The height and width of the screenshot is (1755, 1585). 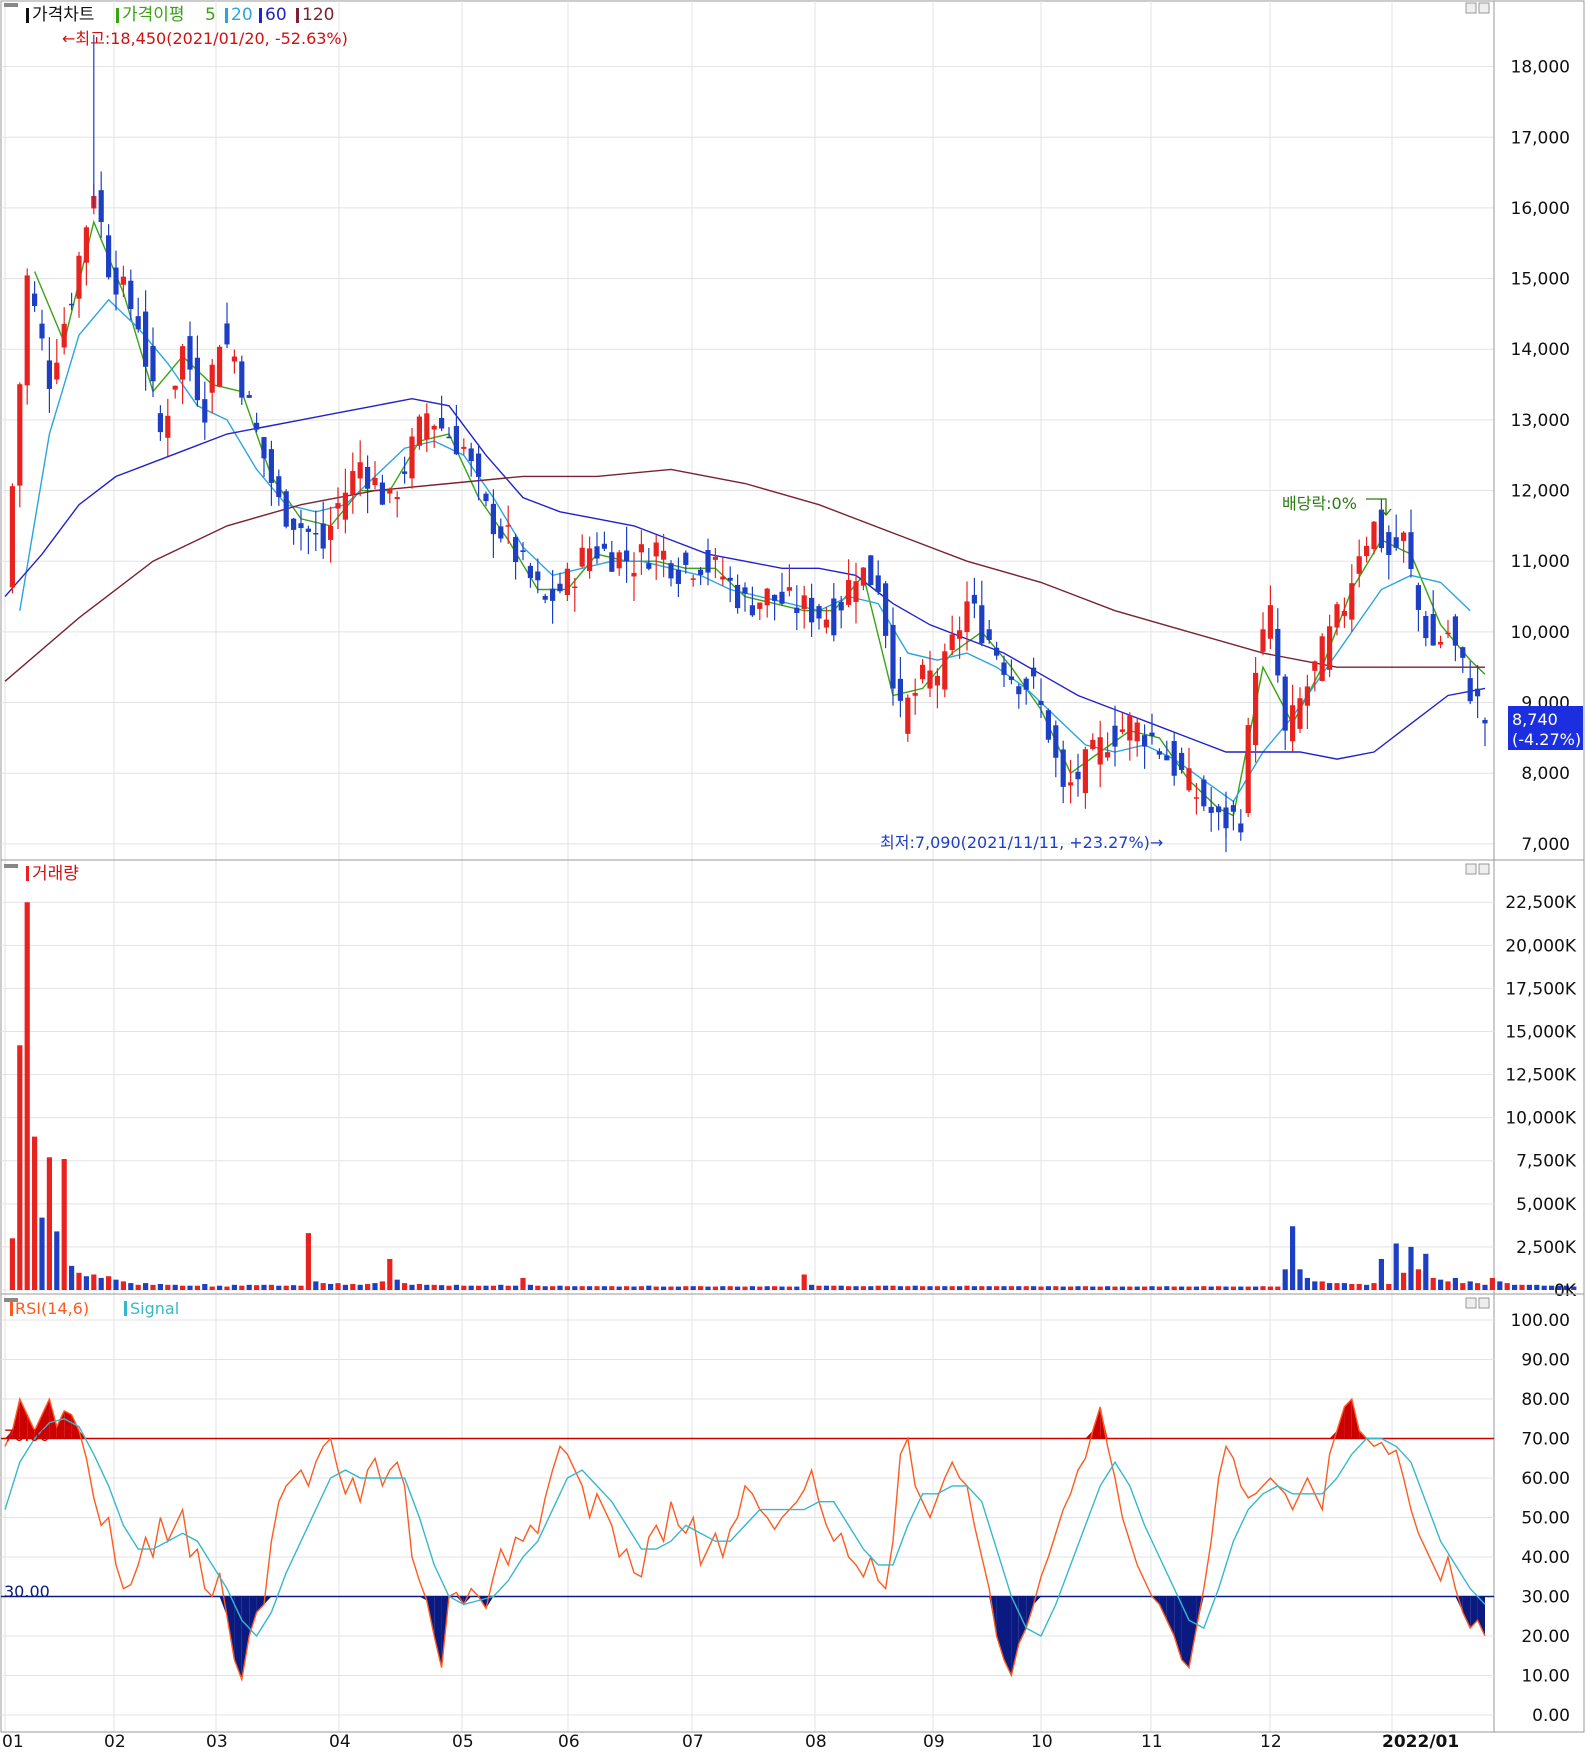 What do you see at coordinates (1471, 1303) in the screenshot?
I see `rsi-restore-button` at bounding box center [1471, 1303].